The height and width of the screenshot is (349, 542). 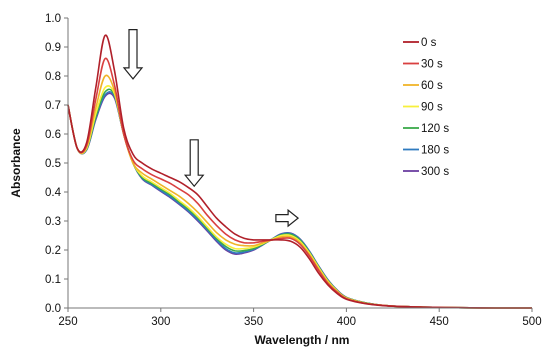 What do you see at coordinates (53, 193) in the screenshot?
I see `y-tick-label: 0.4` at bounding box center [53, 193].